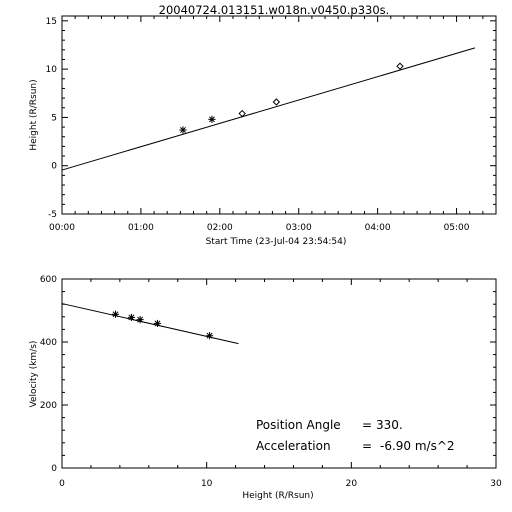  What do you see at coordinates (352, 484) in the screenshot?
I see `bottom-x-tick-label: 20` at bounding box center [352, 484].